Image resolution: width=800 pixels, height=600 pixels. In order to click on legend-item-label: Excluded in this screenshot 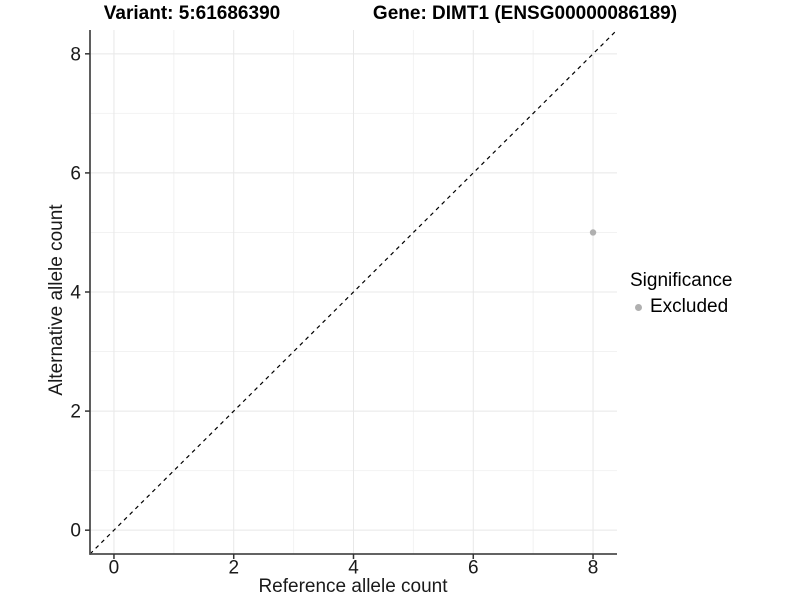, I will do `click(689, 306)`.